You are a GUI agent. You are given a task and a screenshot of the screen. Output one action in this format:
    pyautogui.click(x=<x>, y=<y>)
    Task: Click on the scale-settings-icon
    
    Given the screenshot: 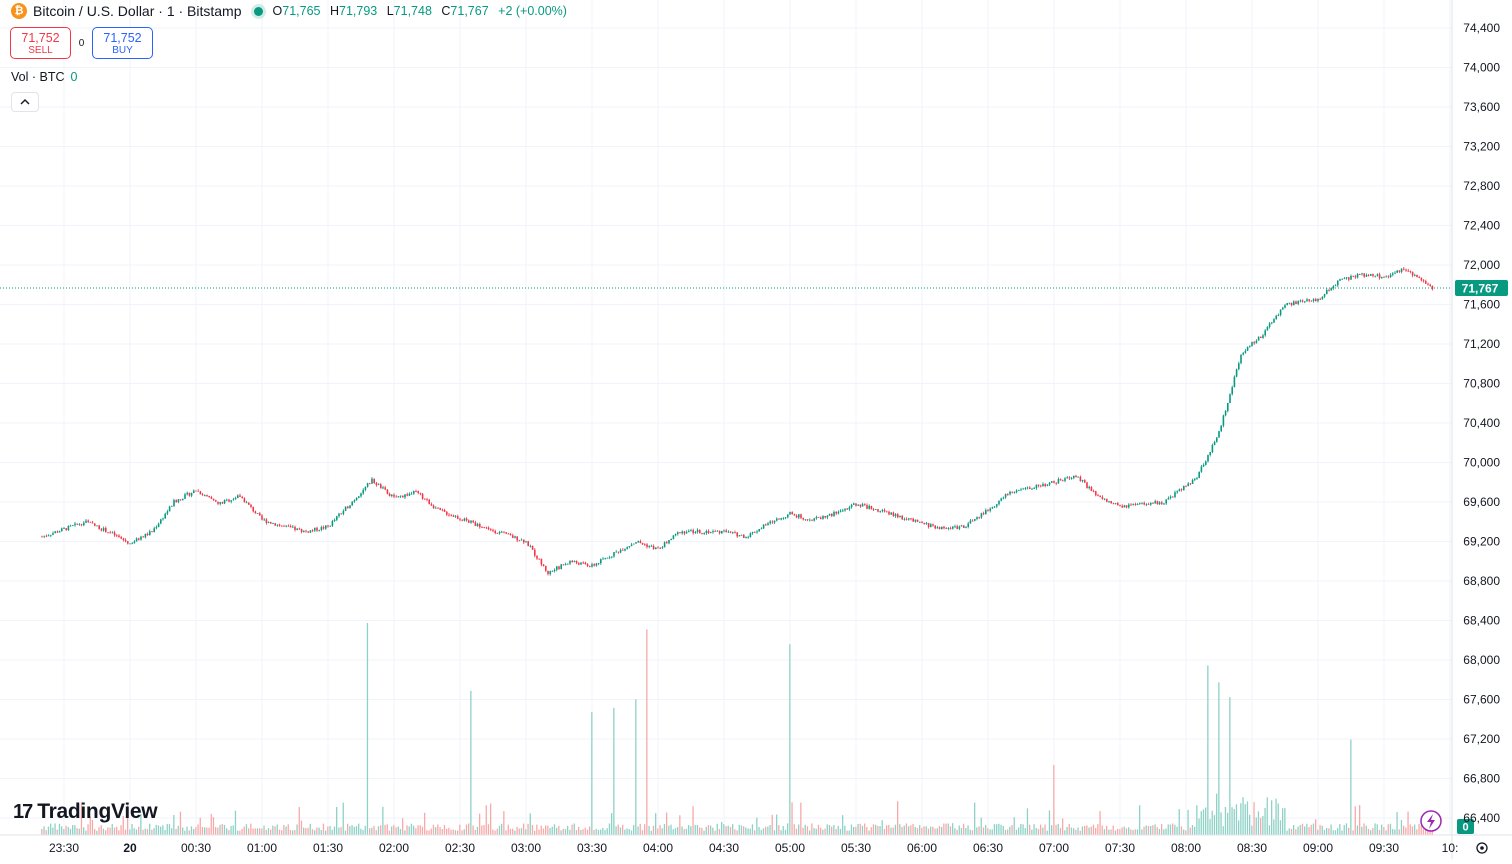 What is the action you would take?
    pyautogui.click(x=1482, y=848)
    